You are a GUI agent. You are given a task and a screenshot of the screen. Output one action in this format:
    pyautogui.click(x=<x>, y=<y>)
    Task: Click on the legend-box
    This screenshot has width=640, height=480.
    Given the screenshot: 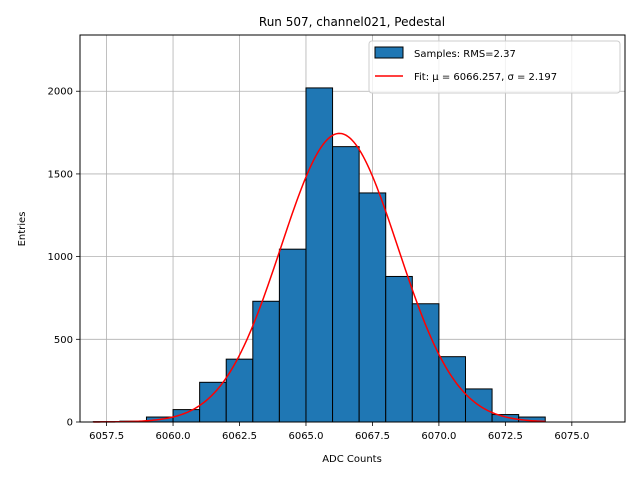 What is the action you would take?
    pyautogui.click(x=494, y=67)
    